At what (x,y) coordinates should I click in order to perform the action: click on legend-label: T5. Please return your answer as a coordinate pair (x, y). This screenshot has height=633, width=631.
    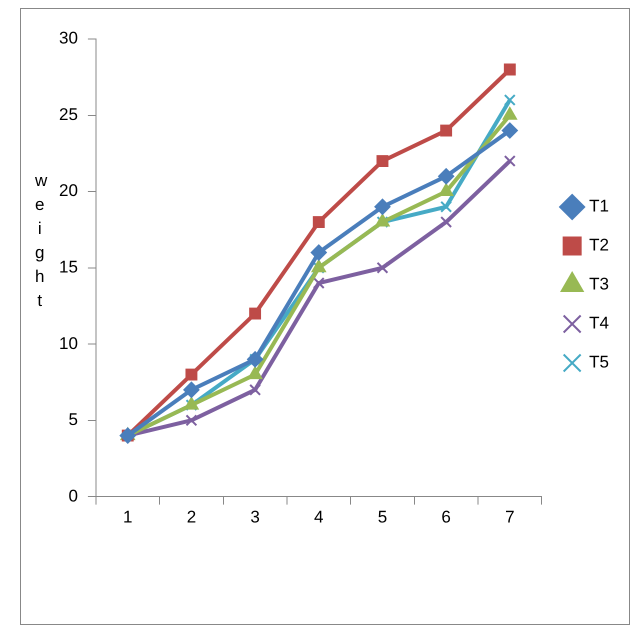
    Looking at the image, I should click on (599, 362).